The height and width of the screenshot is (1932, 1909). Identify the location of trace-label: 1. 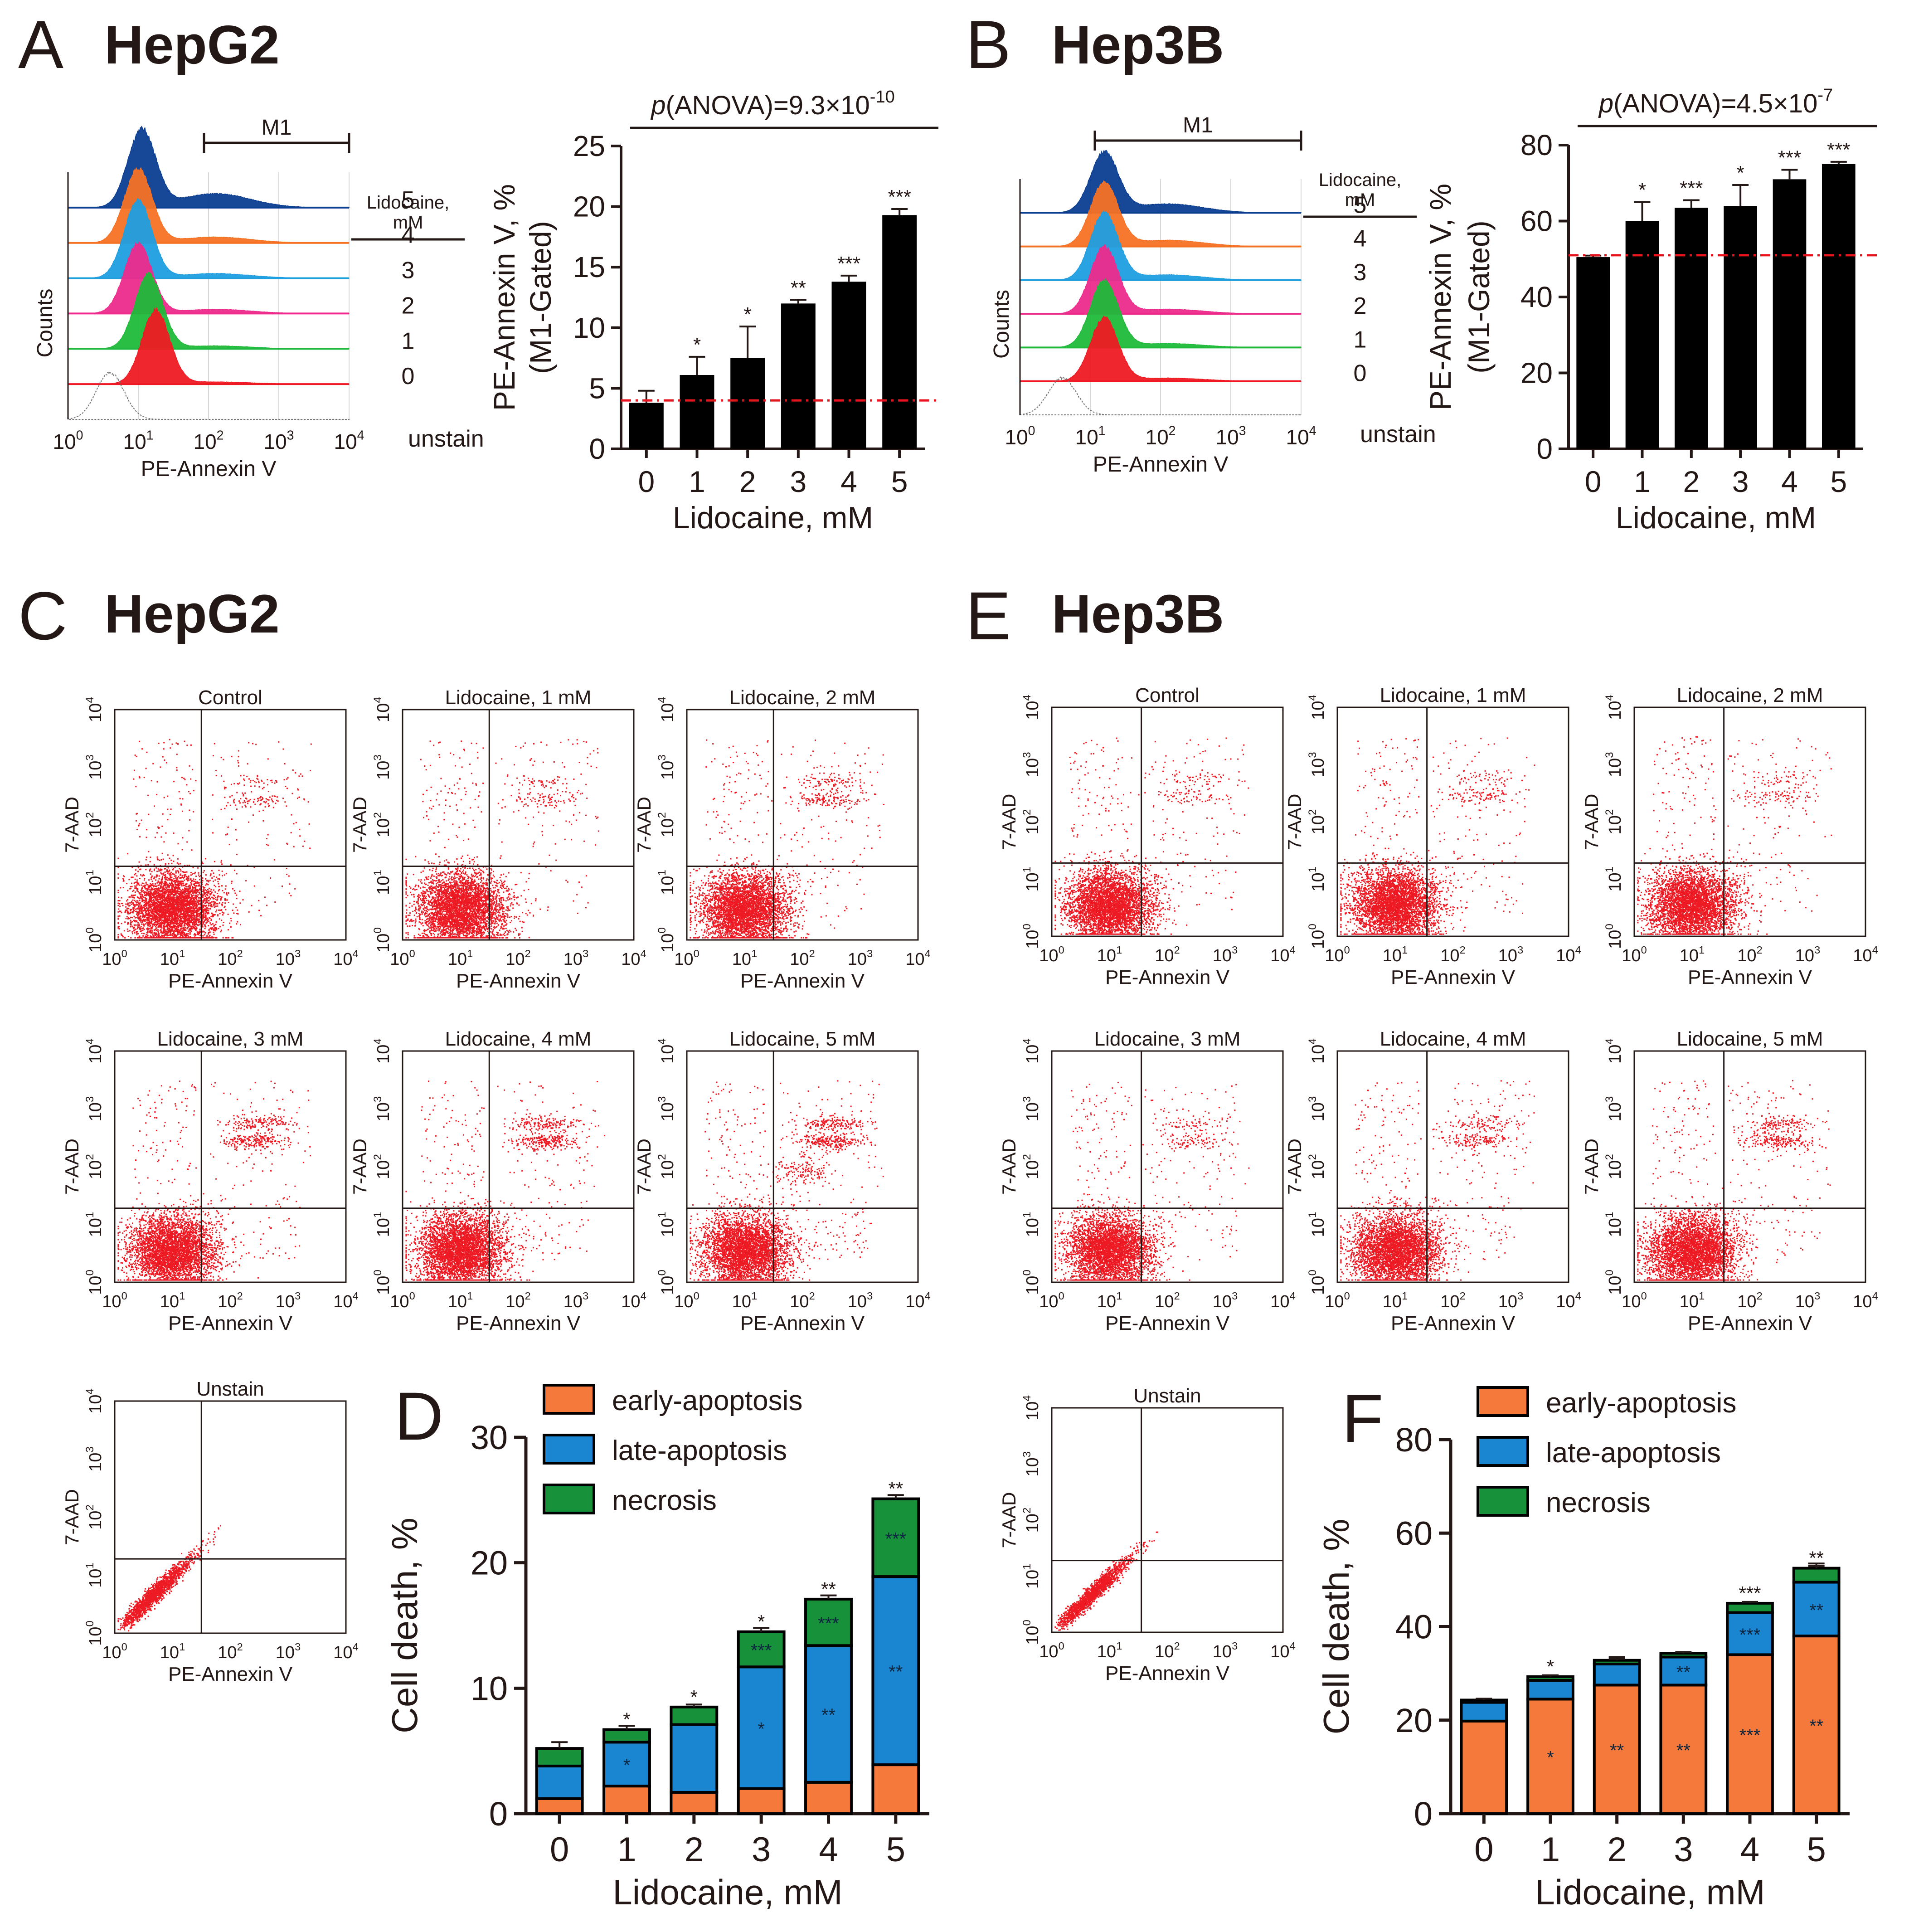
(408, 341).